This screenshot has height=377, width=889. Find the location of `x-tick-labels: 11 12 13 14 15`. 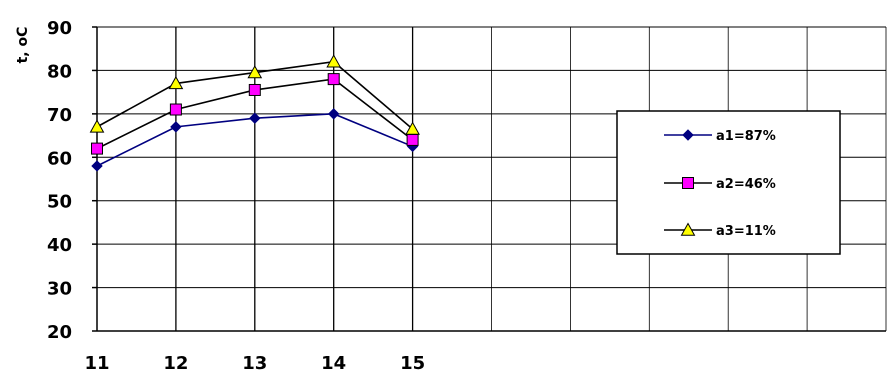

x-tick-labels: 11 12 13 14 15 is located at coordinates (254, 363).